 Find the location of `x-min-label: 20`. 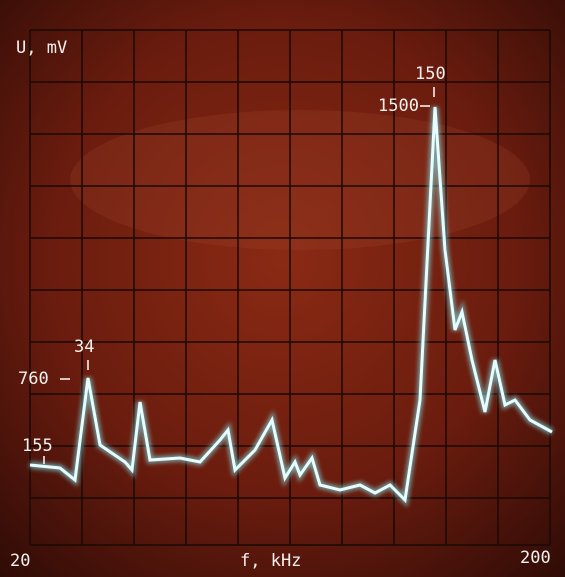

x-min-label: 20 is located at coordinates (20, 561).